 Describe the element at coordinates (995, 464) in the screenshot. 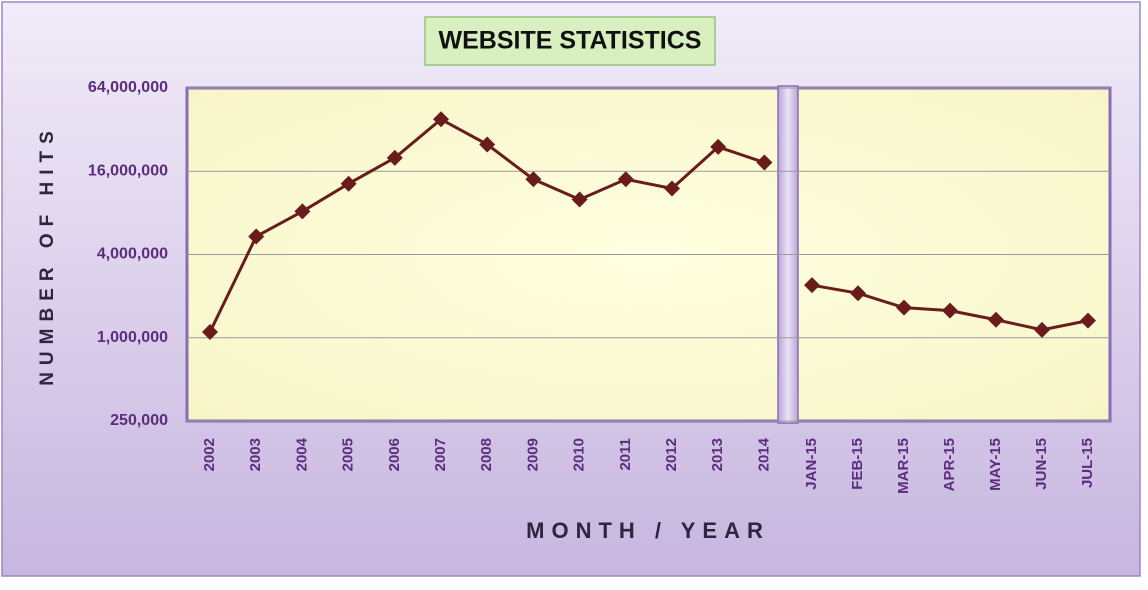

I see `x-tick-label: MAY-15` at that location.